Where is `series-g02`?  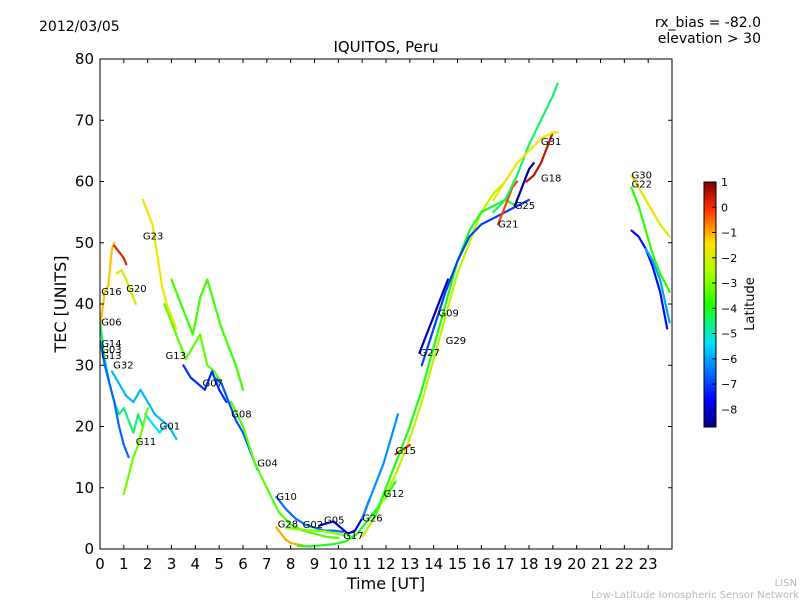
series-g02 is located at coordinates (319, 532).